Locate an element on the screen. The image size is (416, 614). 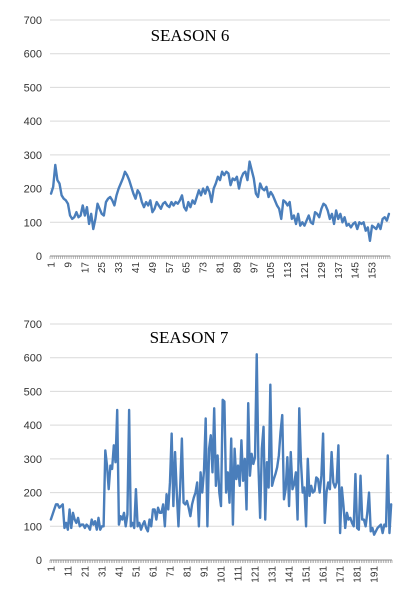
y-tick-label: 600 is located at coordinates (33, 359).